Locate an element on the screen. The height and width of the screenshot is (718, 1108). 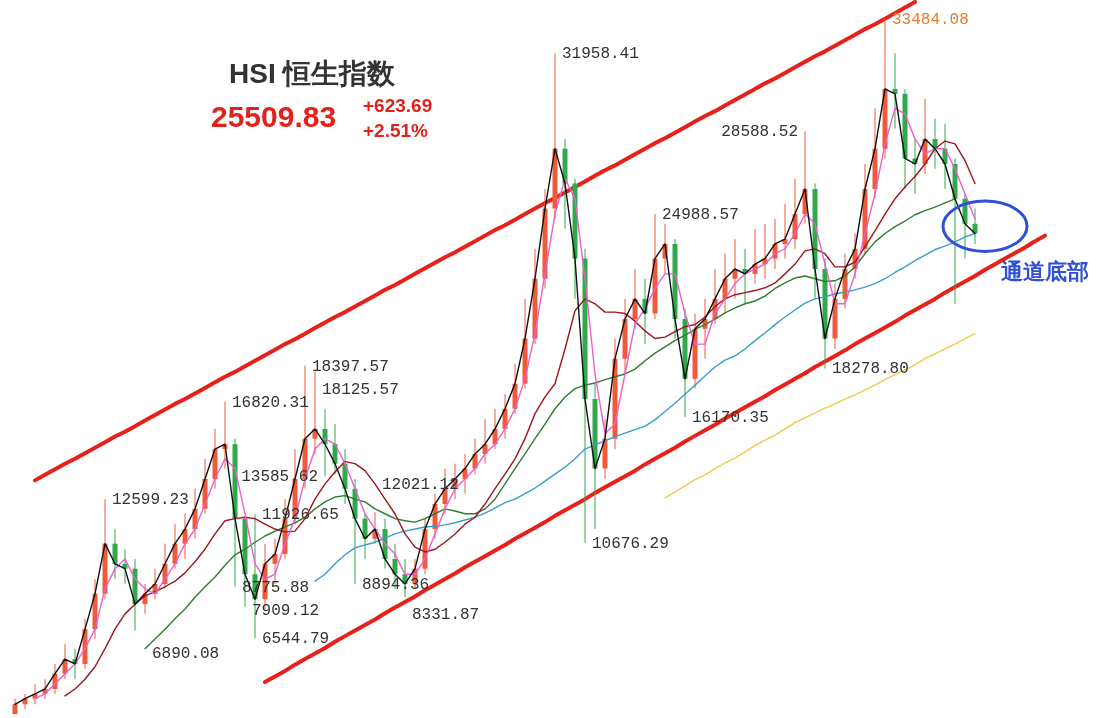
annotation: 28588.52 is located at coordinates (759, 132).